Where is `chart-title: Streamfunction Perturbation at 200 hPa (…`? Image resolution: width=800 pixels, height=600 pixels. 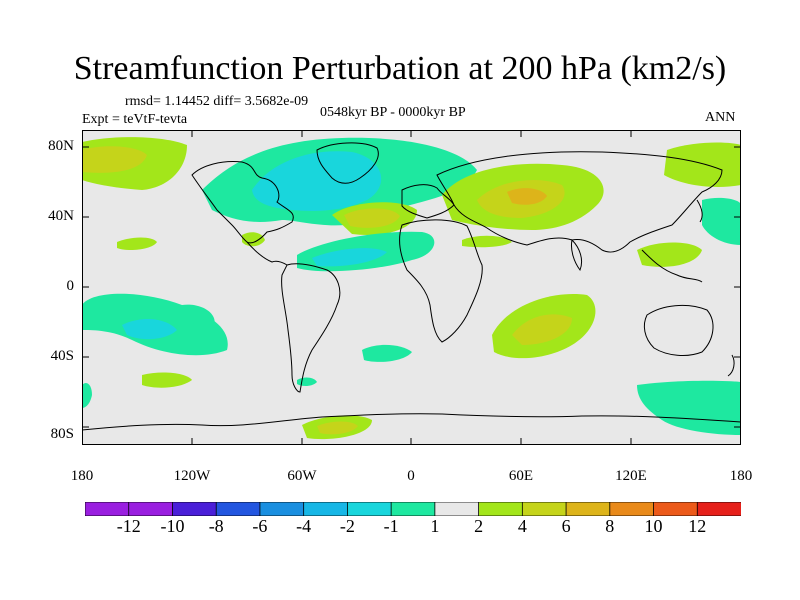 chart-title: Streamfunction Perturbation at 200 hPa (… is located at coordinates (400, 68).